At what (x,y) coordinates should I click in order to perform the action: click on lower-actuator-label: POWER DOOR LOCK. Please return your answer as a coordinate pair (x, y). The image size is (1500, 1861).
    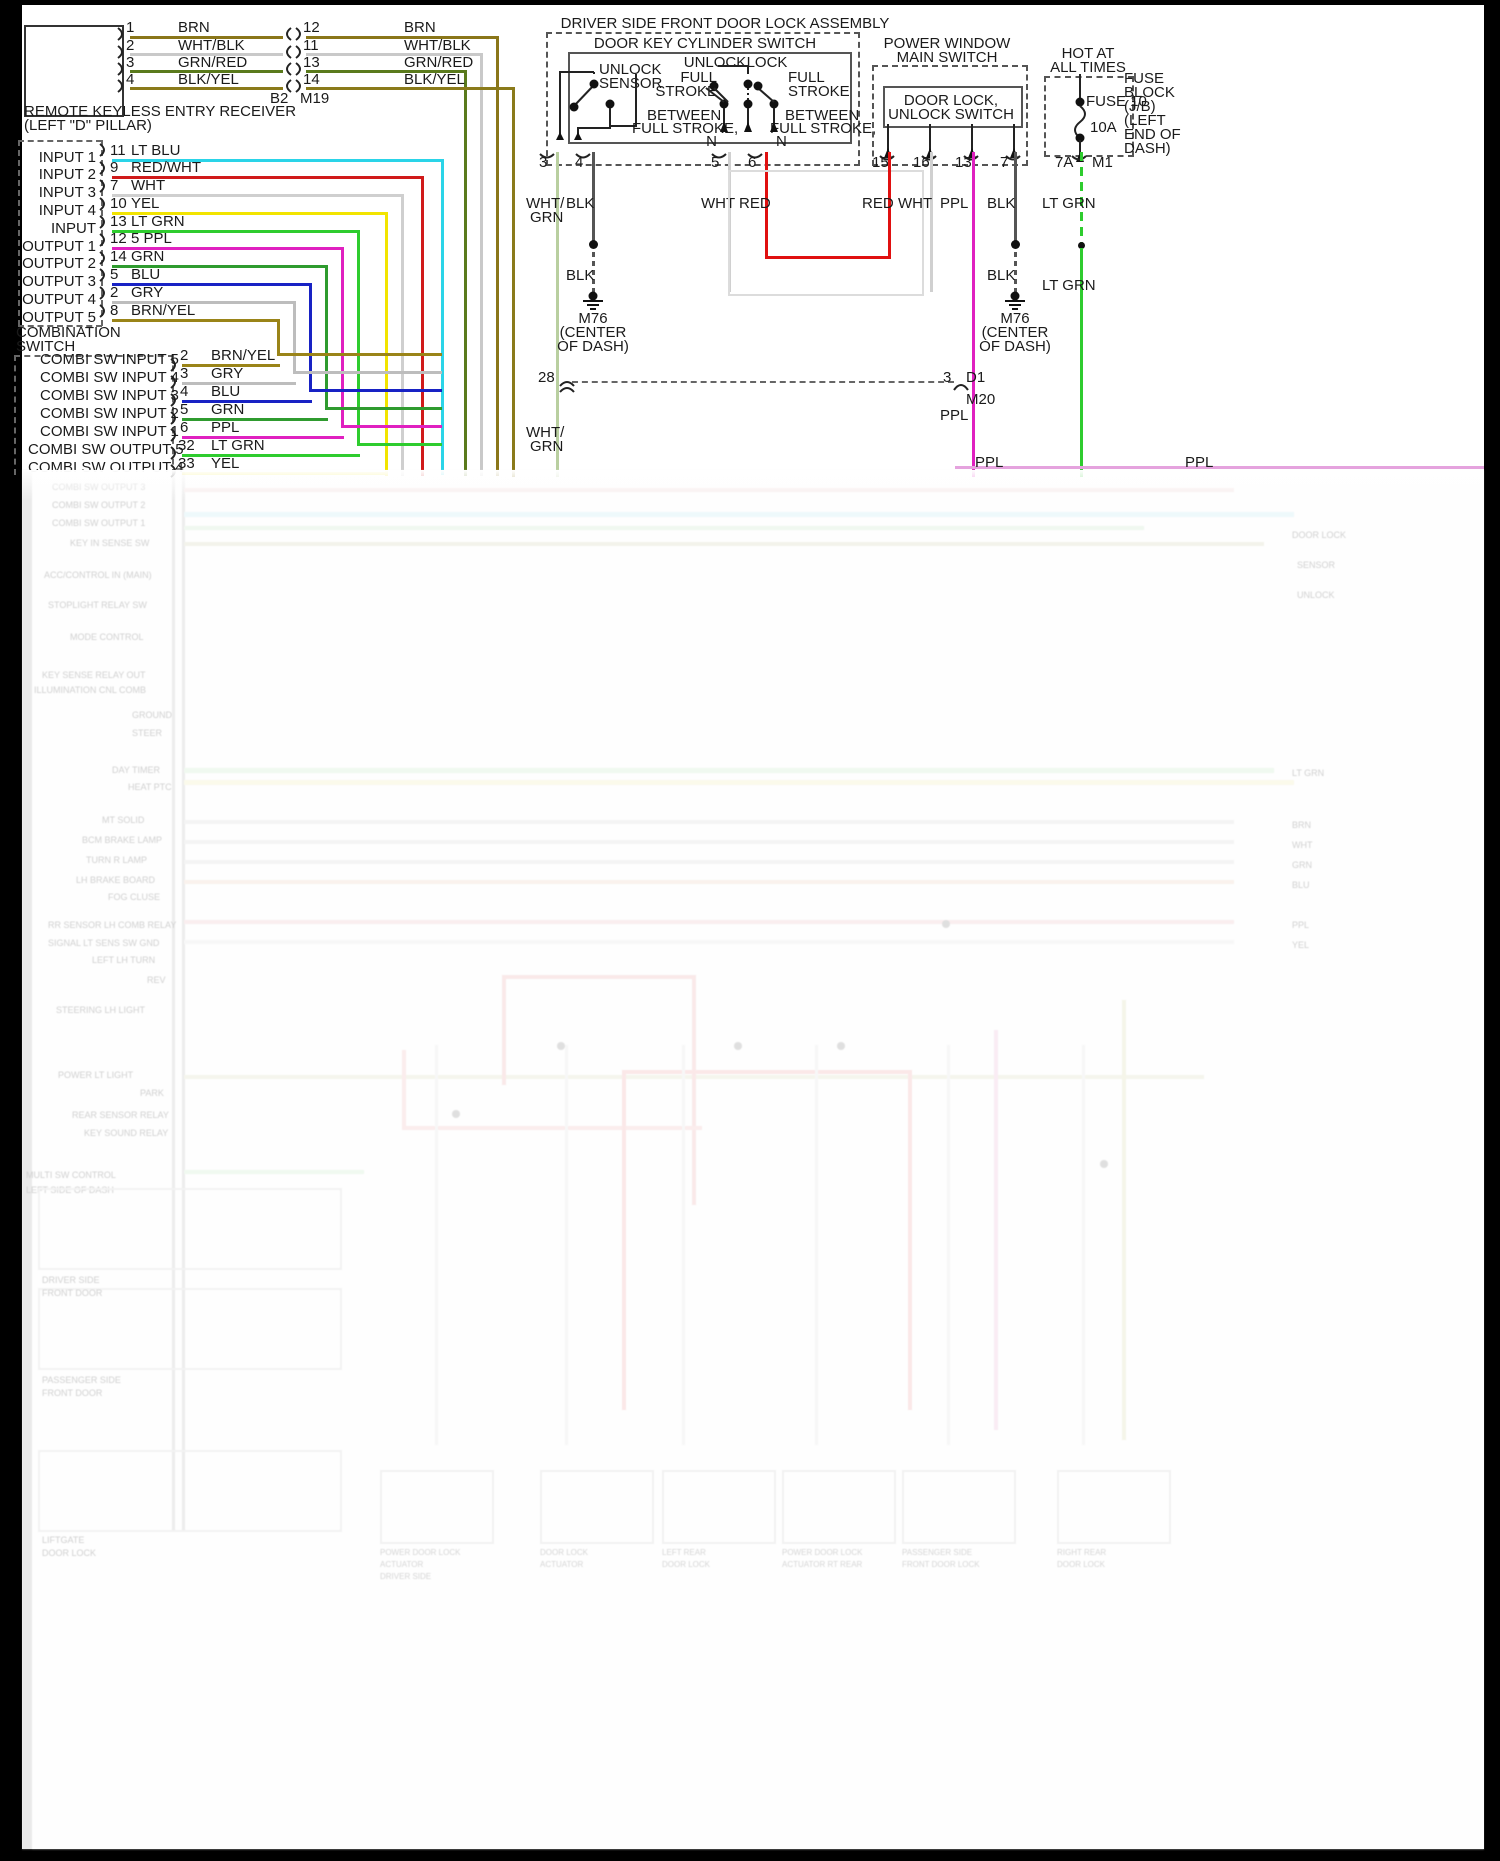
    Looking at the image, I should click on (822, 1552).